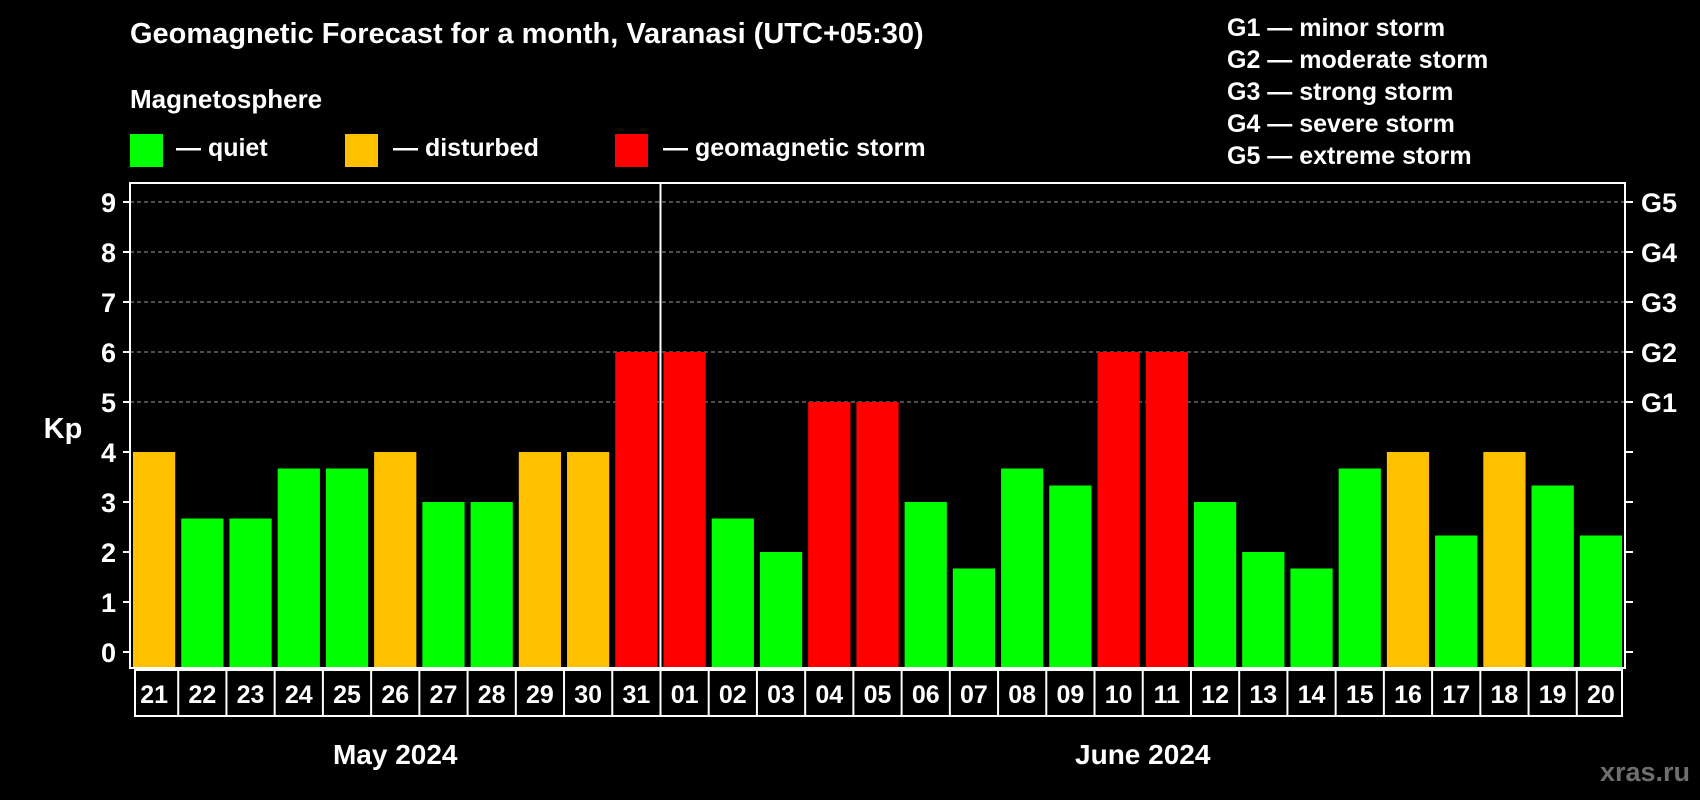 The image size is (1700, 800). Describe the element at coordinates (395, 695) in the screenshot. I see `x-tick-label: 26` at that location.